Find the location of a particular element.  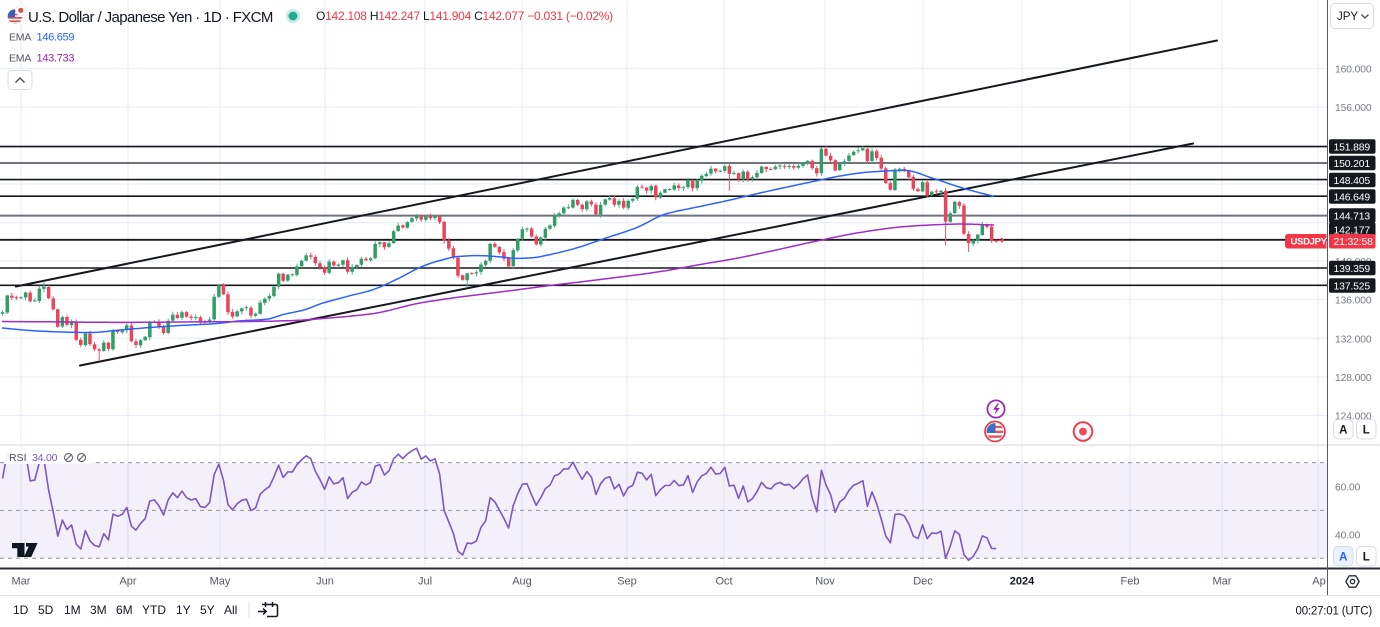

svg-text: 34.00 is located at coordinates (45, 458).